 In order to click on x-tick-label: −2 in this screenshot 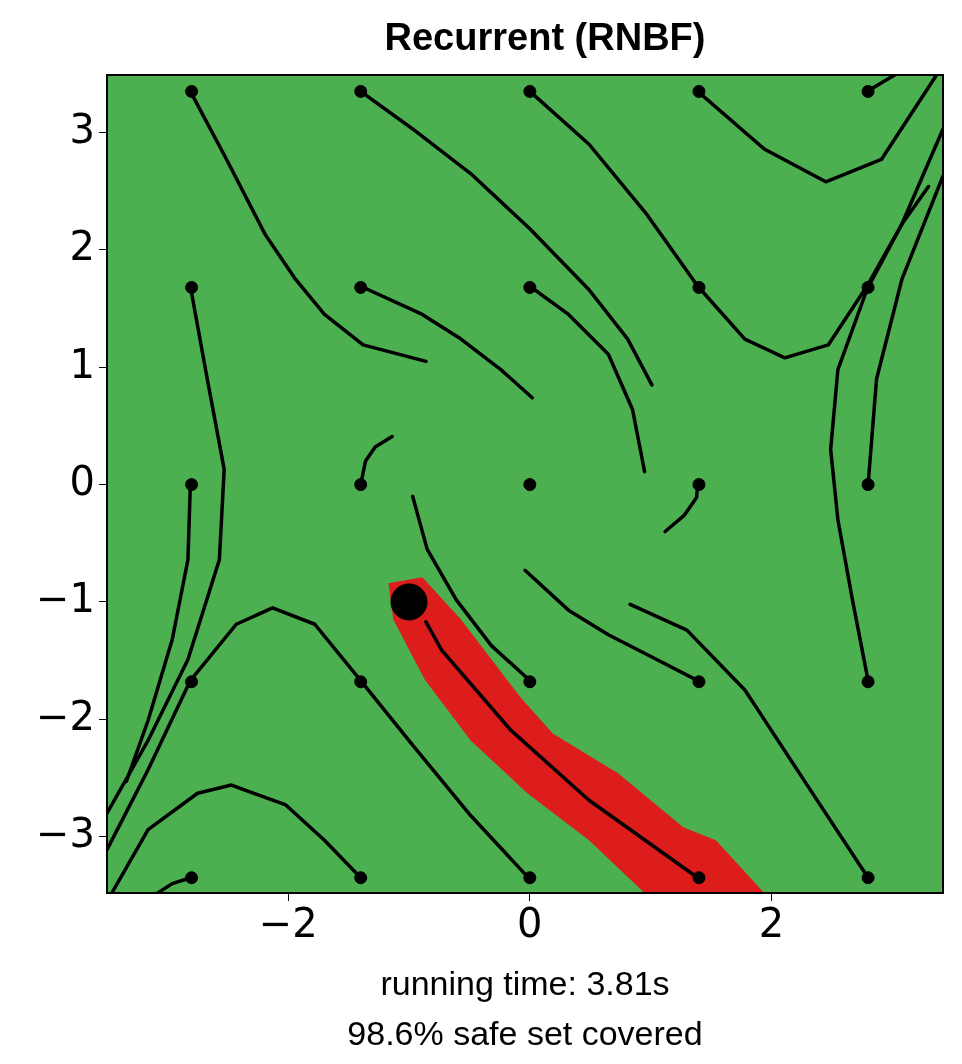, I will do `click(288, 923)`.